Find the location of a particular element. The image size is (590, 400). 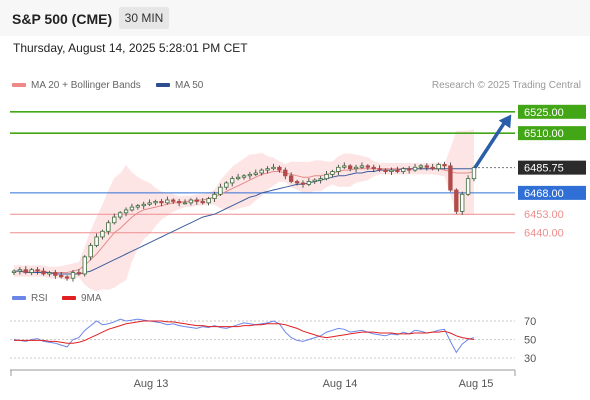

x-axis: Aug 13 Aug 14 Aug 15 is located at coordinates (263, 379).